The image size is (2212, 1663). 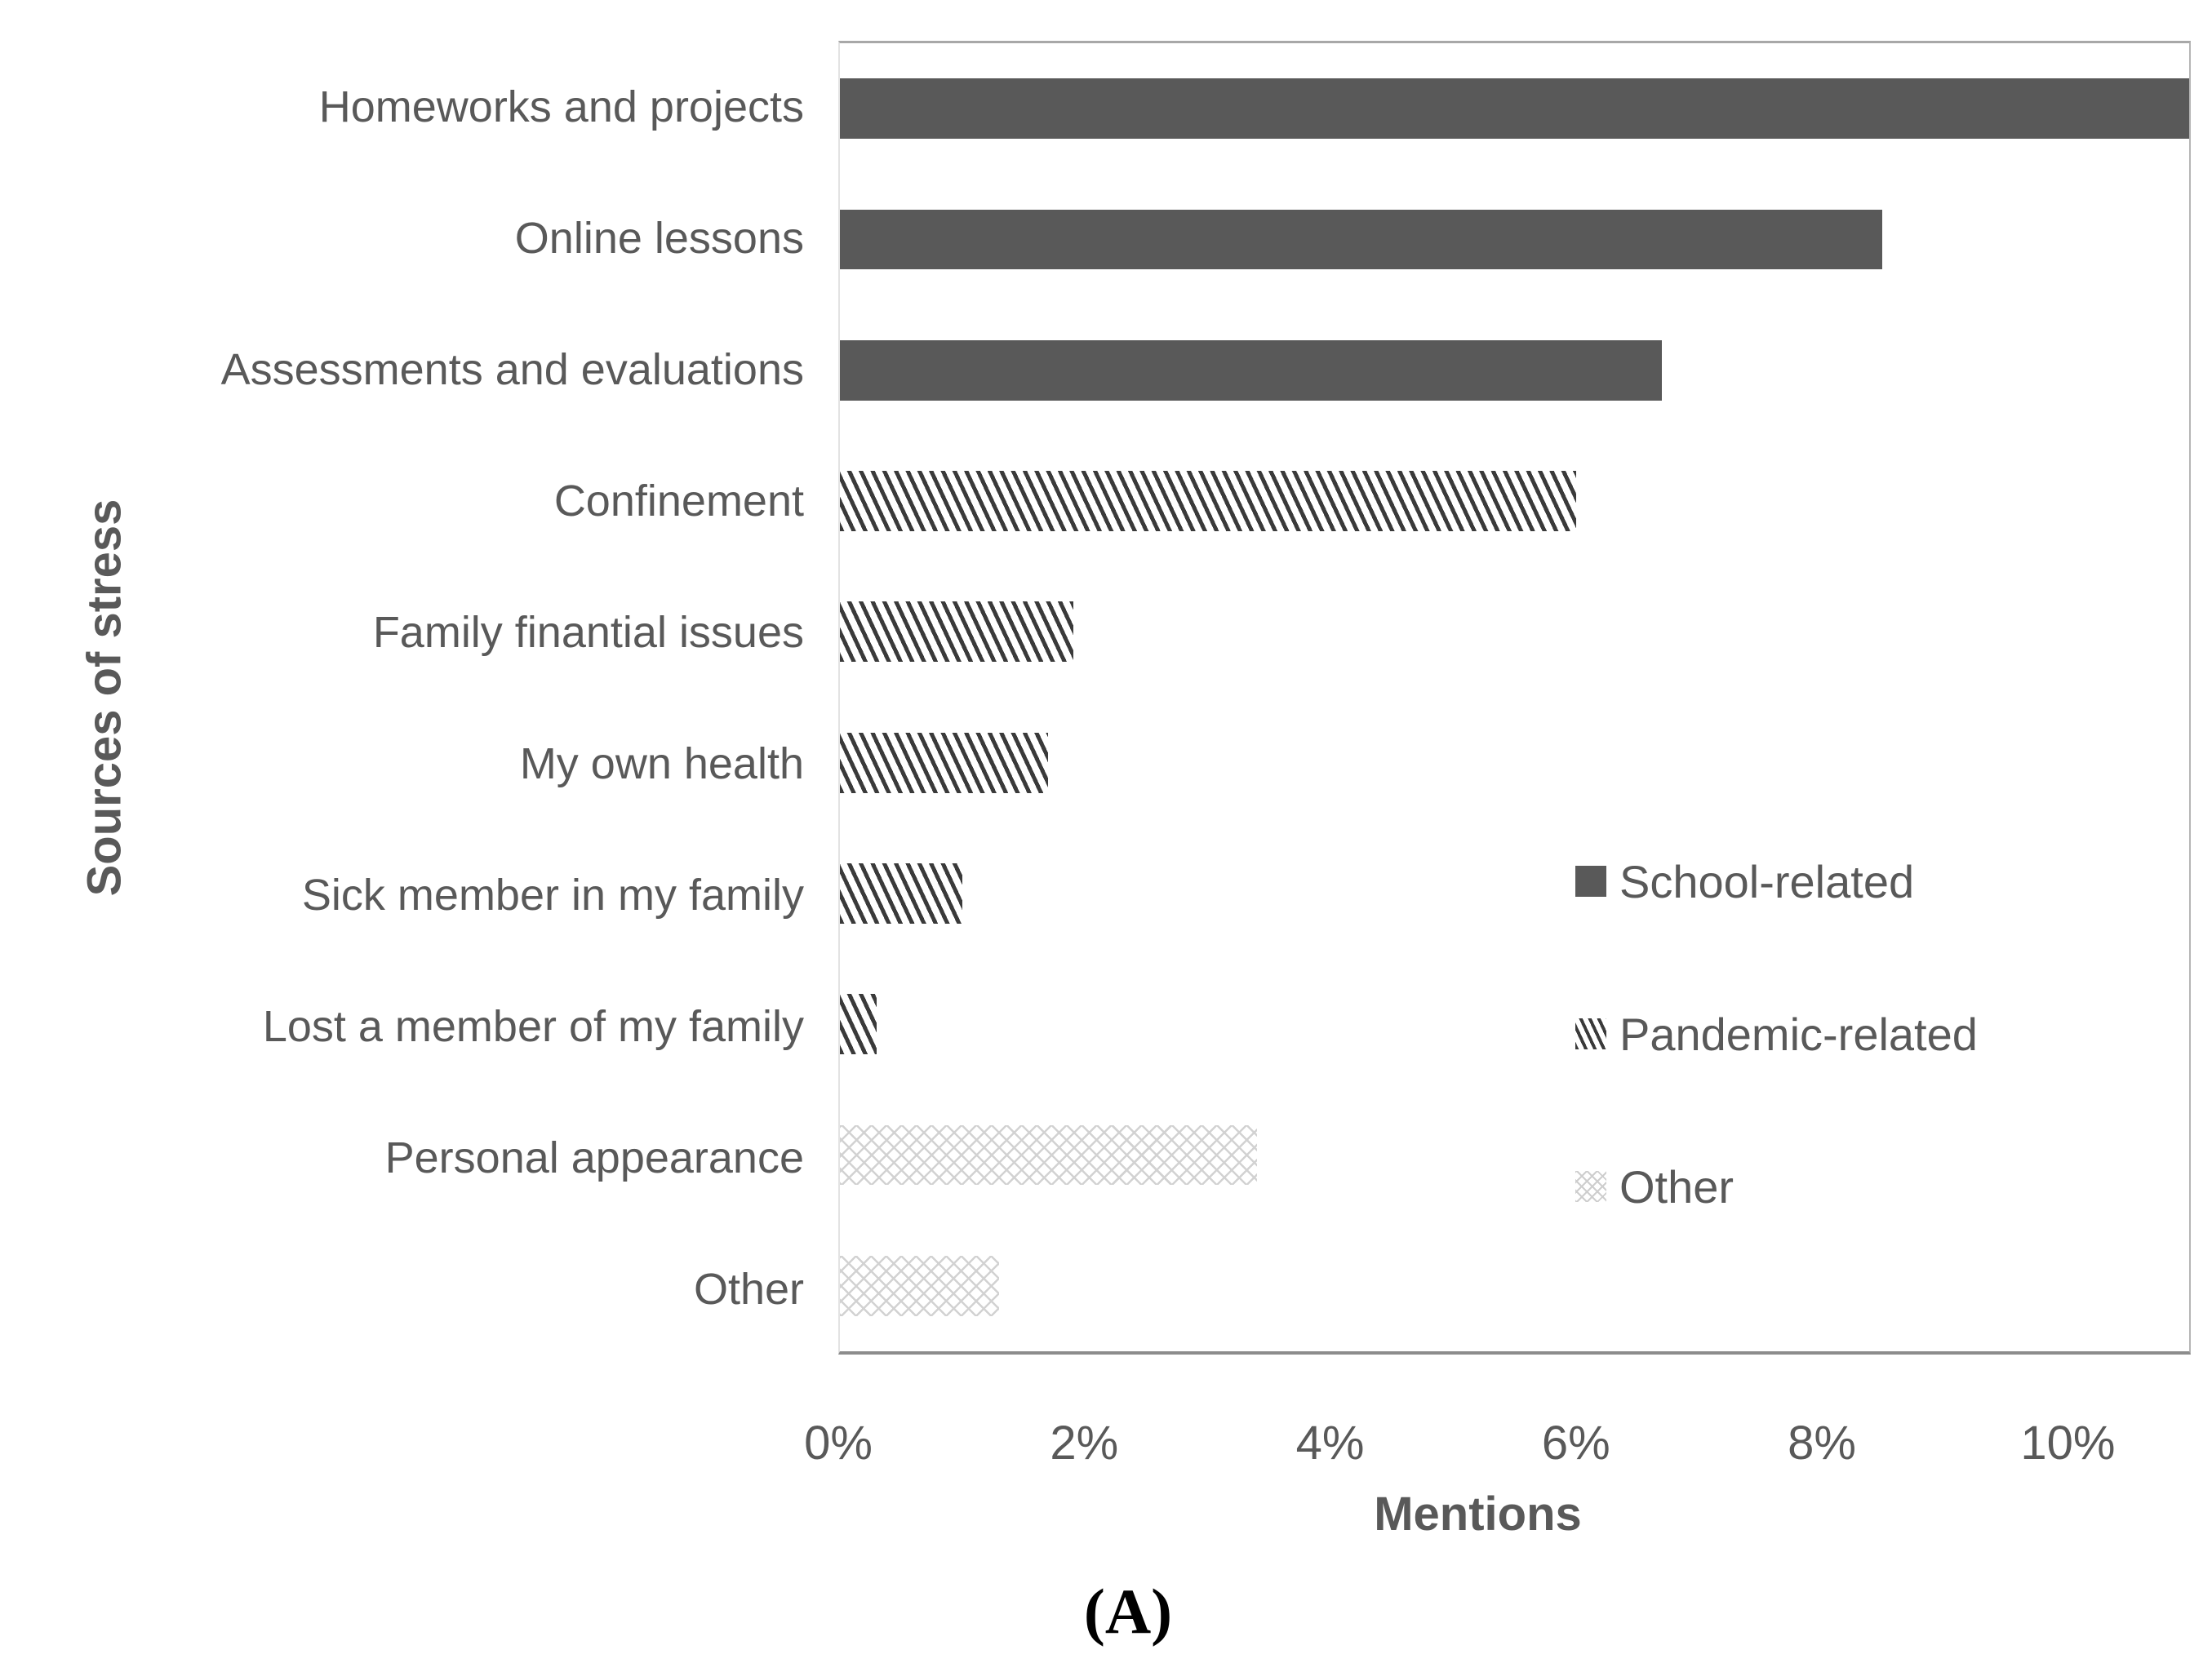 I want to click on x-axis-ticks: 0% 2% 4% 6% 8% 10%, so click(x=1497, y=1444).